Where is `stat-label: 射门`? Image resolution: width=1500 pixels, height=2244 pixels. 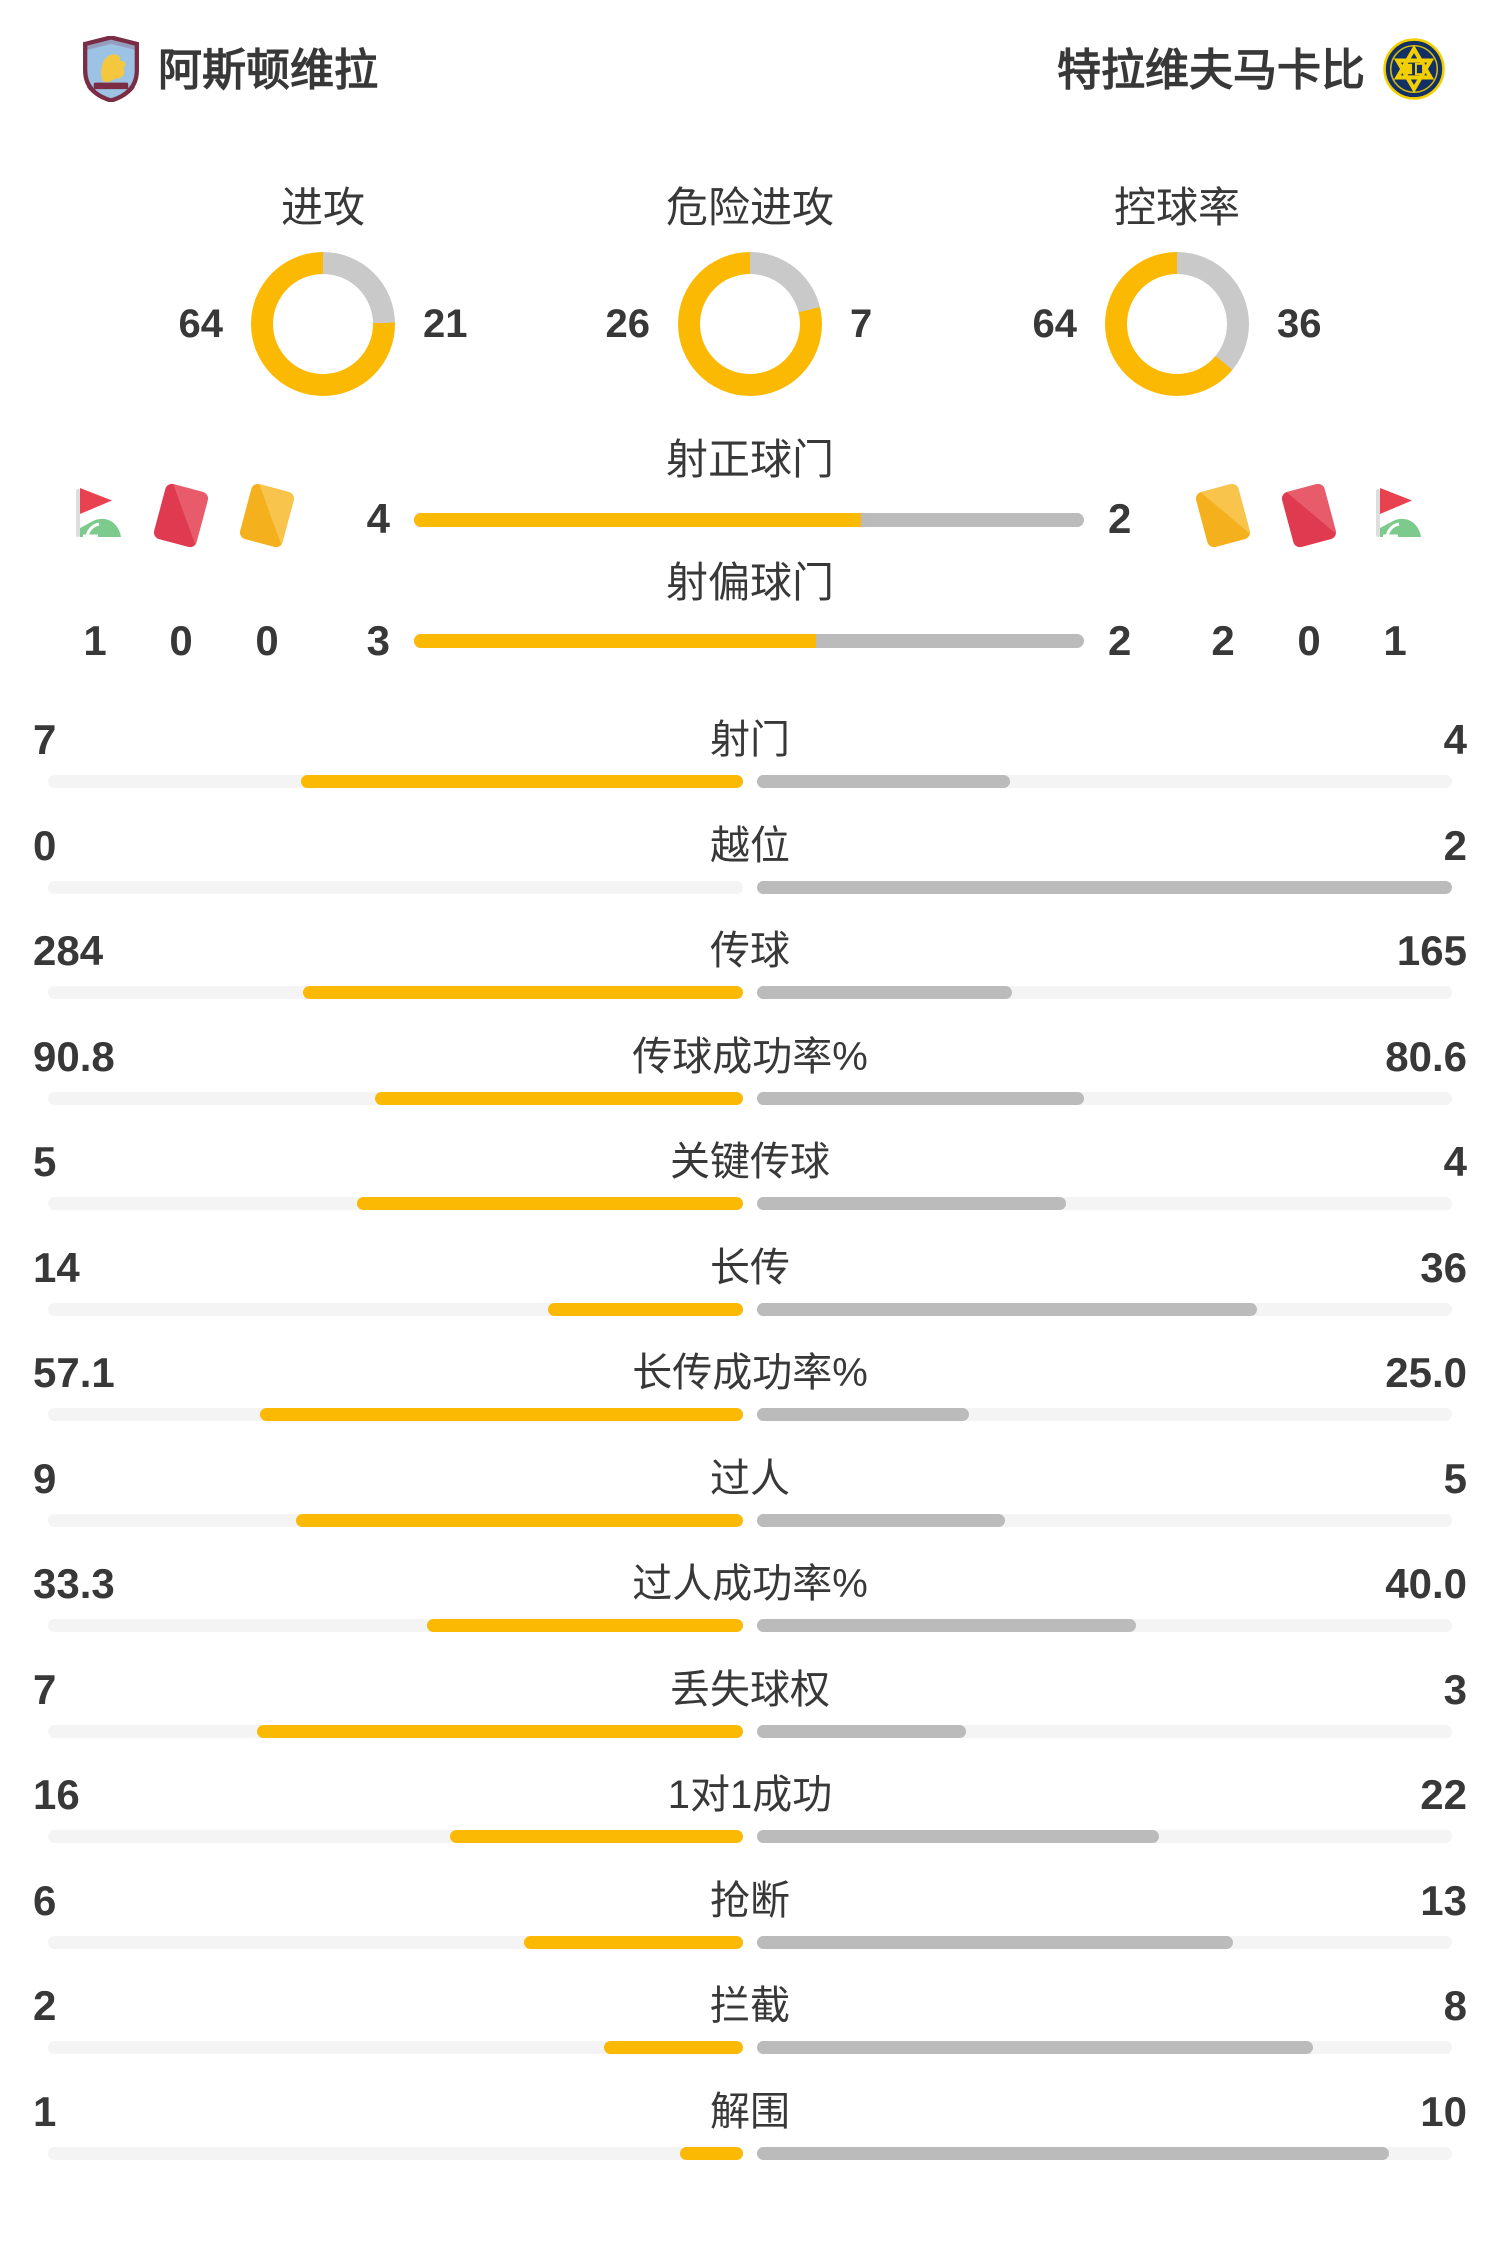
stat-label: 射门 is located at coordinates (750, 740).